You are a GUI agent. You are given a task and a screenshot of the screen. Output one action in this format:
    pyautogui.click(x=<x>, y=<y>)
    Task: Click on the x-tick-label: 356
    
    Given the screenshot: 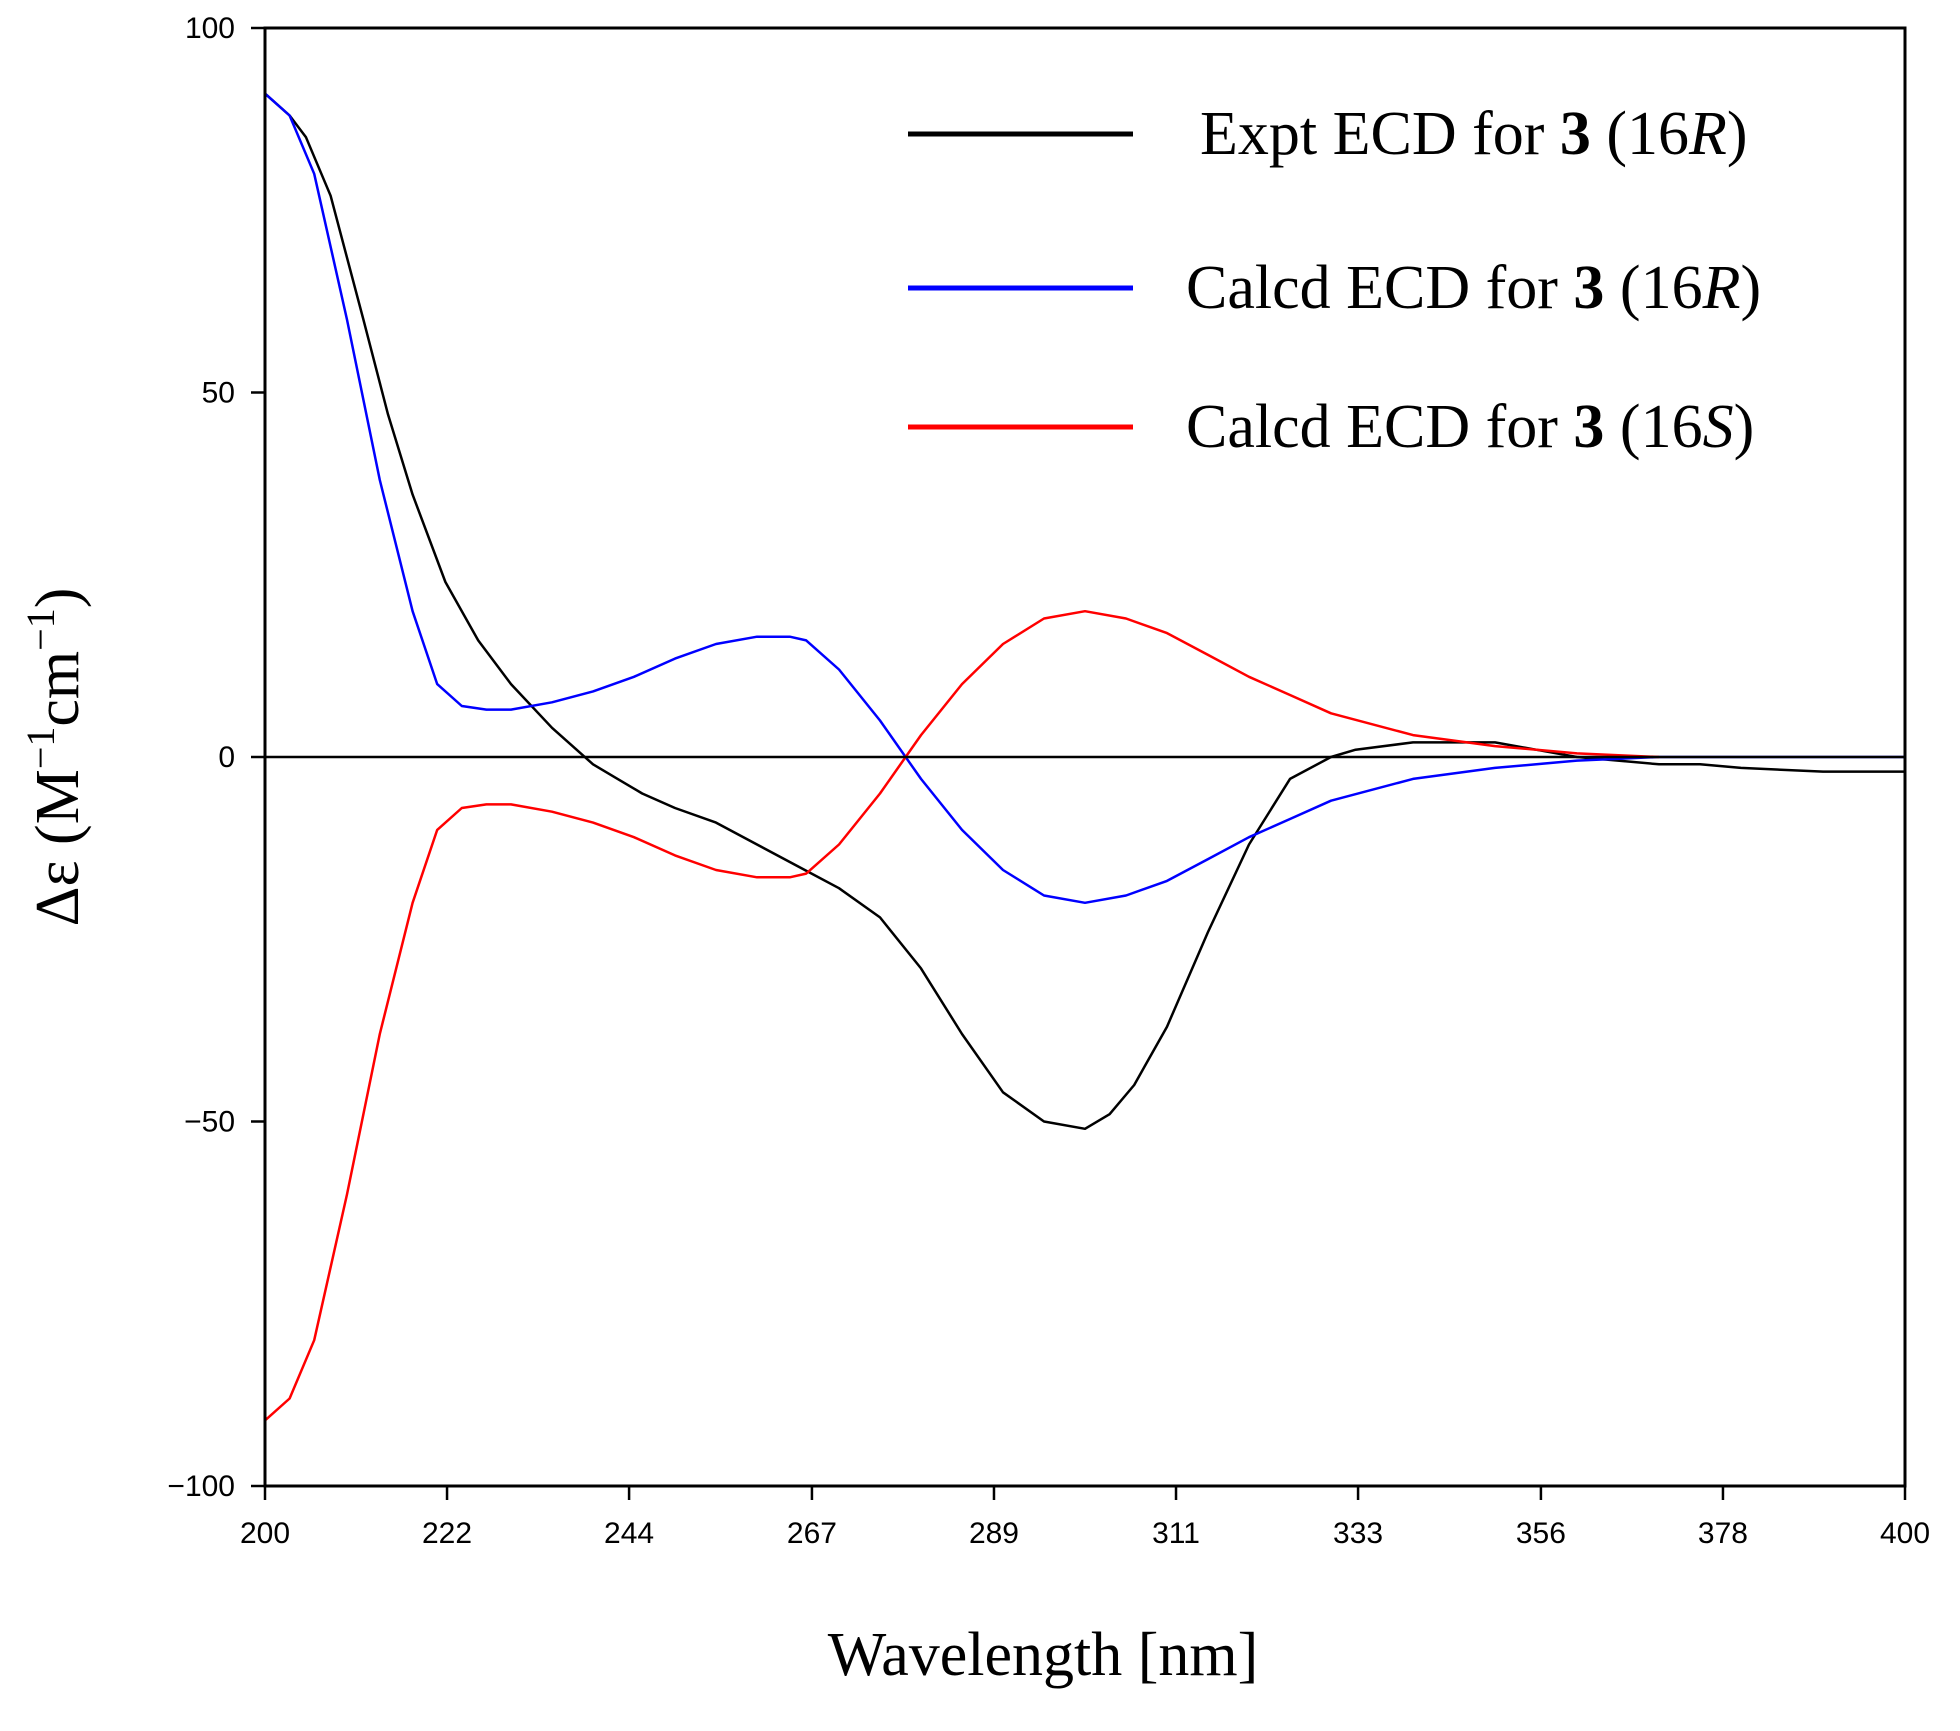 What is the action you would take?
    pyautogui.click(x=1541, y=1533)
    